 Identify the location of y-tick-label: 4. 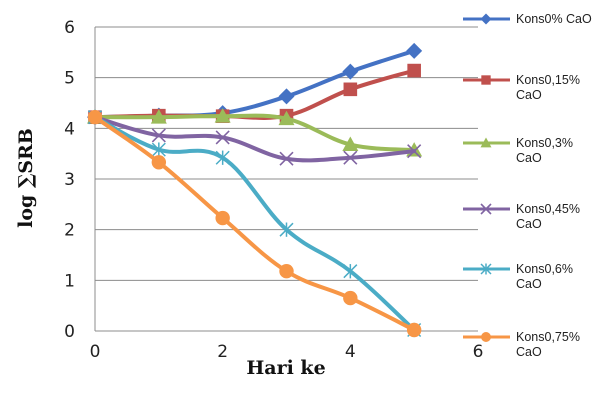
(69, 129).